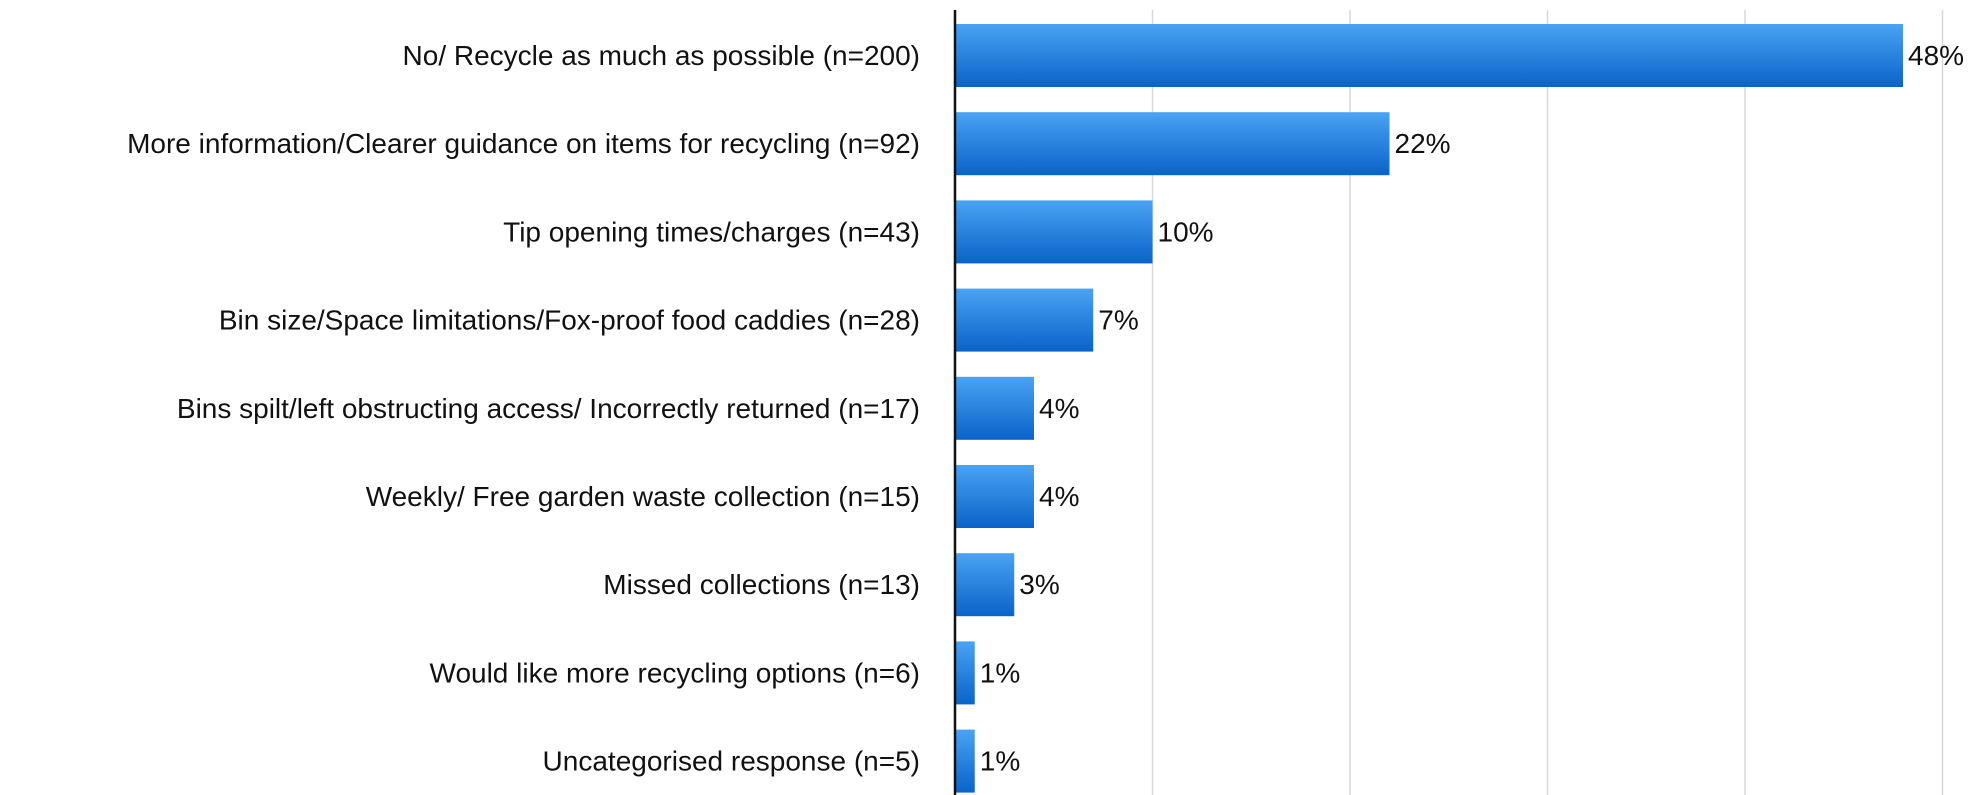  What do you see at coordinates (675, 672) in the screenshot?
I see `category-label-7: Would like more recycling options (n=6)` at bounding box center [675, 672].